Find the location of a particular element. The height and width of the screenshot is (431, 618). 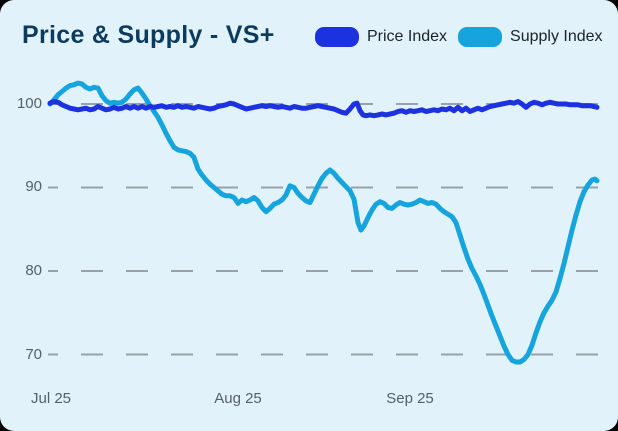

supply-index-legend-label: Supply Index is located at coordinates (556, 36).